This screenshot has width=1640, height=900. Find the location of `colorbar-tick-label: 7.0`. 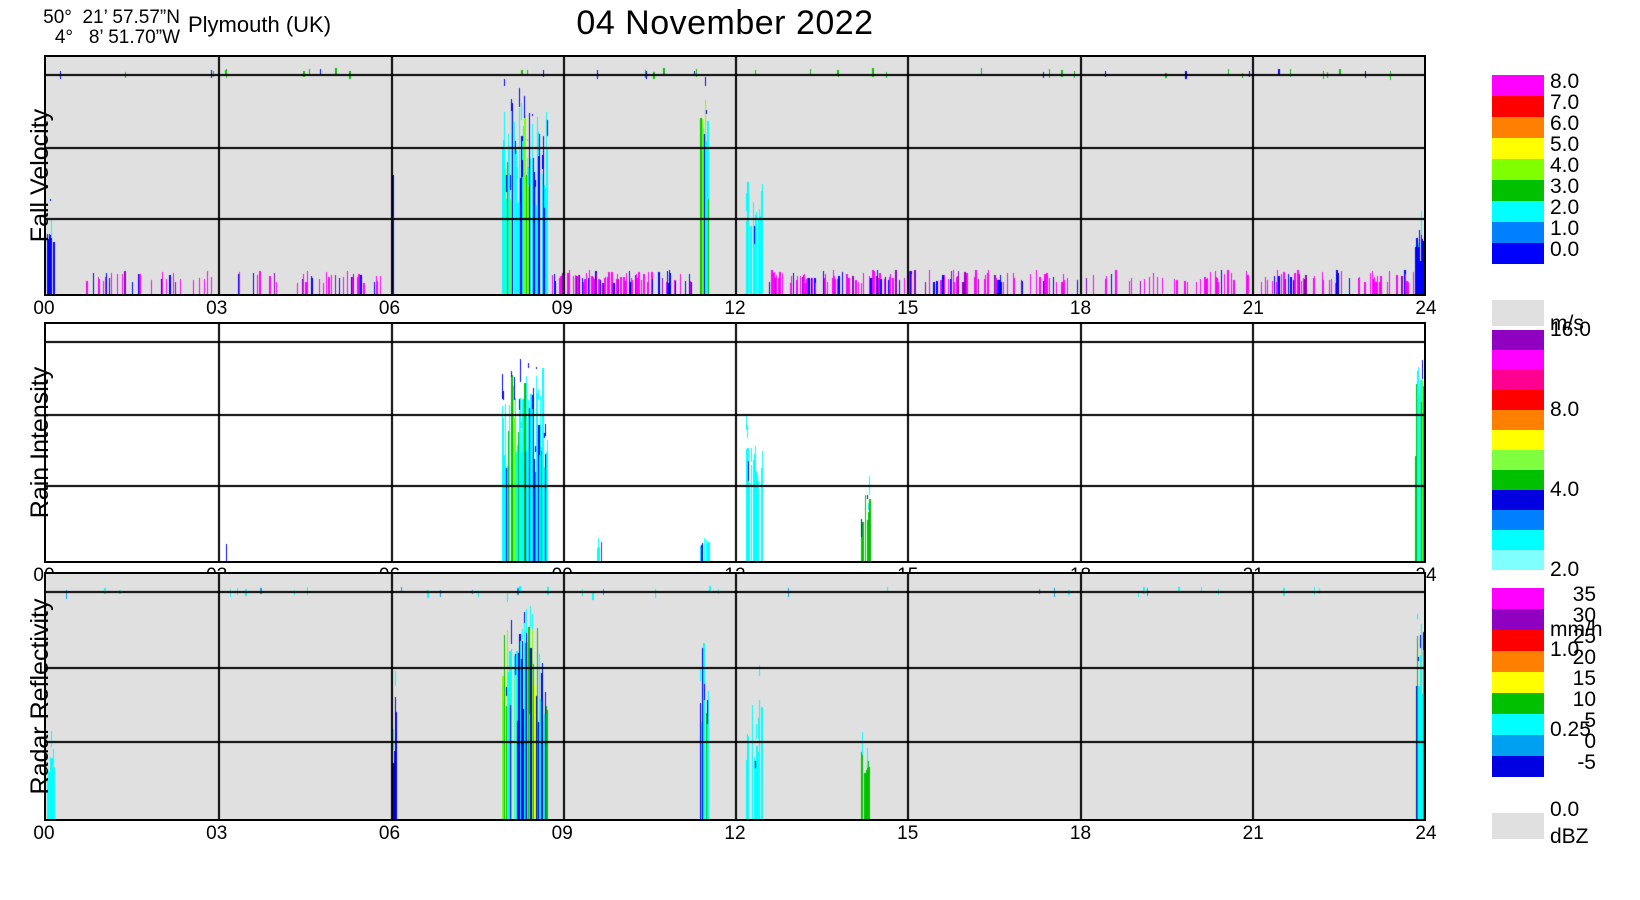

colorbar-tick-label: 7.0 is located at coordinates (1565, 102).